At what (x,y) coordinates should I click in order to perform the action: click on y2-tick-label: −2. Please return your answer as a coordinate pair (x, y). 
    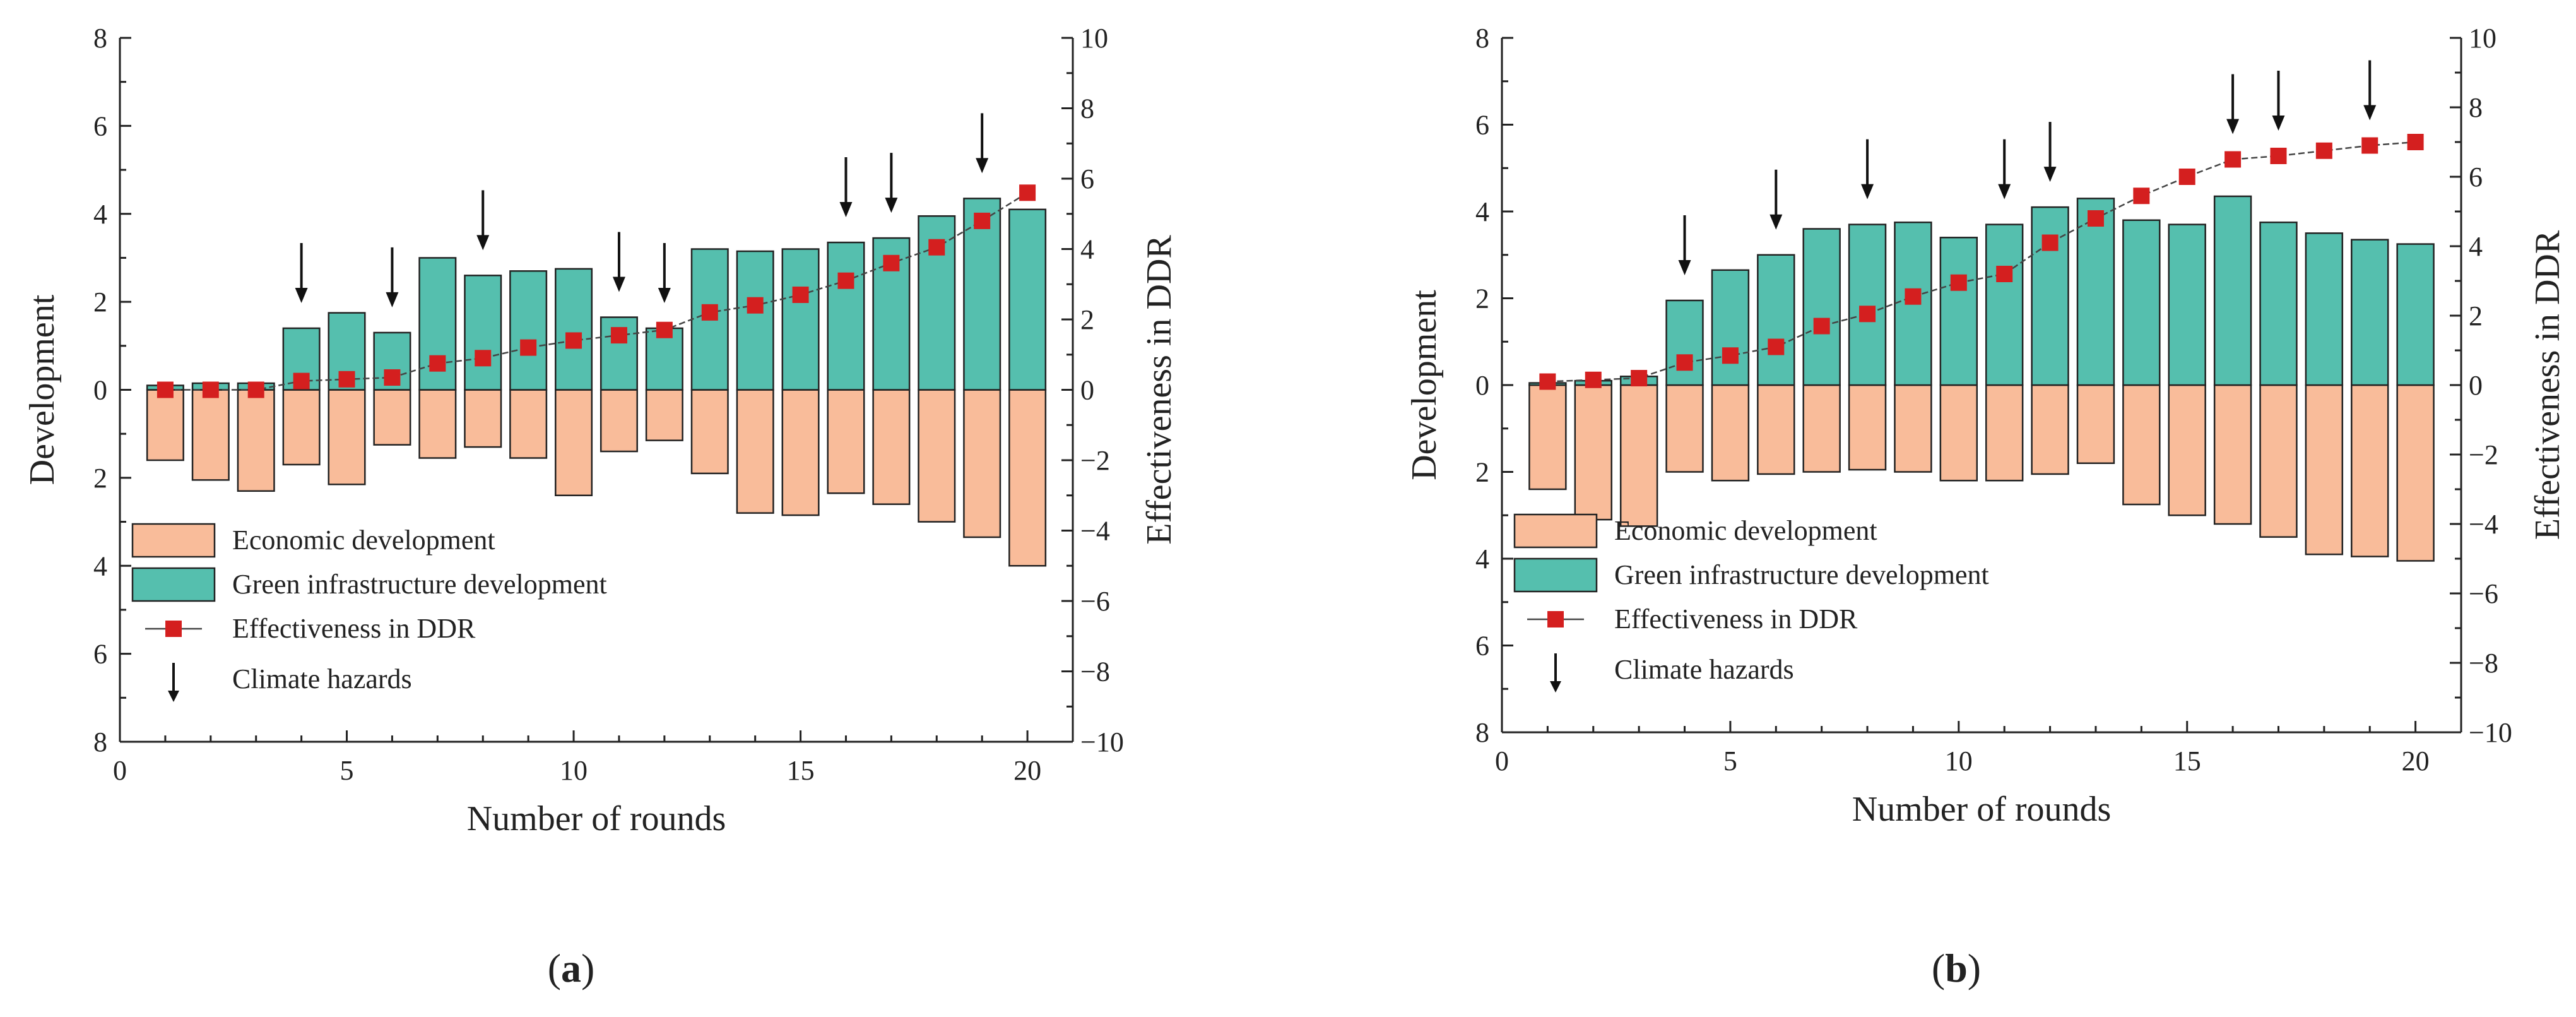
    Looking at the image, I should click on (1095, 460).